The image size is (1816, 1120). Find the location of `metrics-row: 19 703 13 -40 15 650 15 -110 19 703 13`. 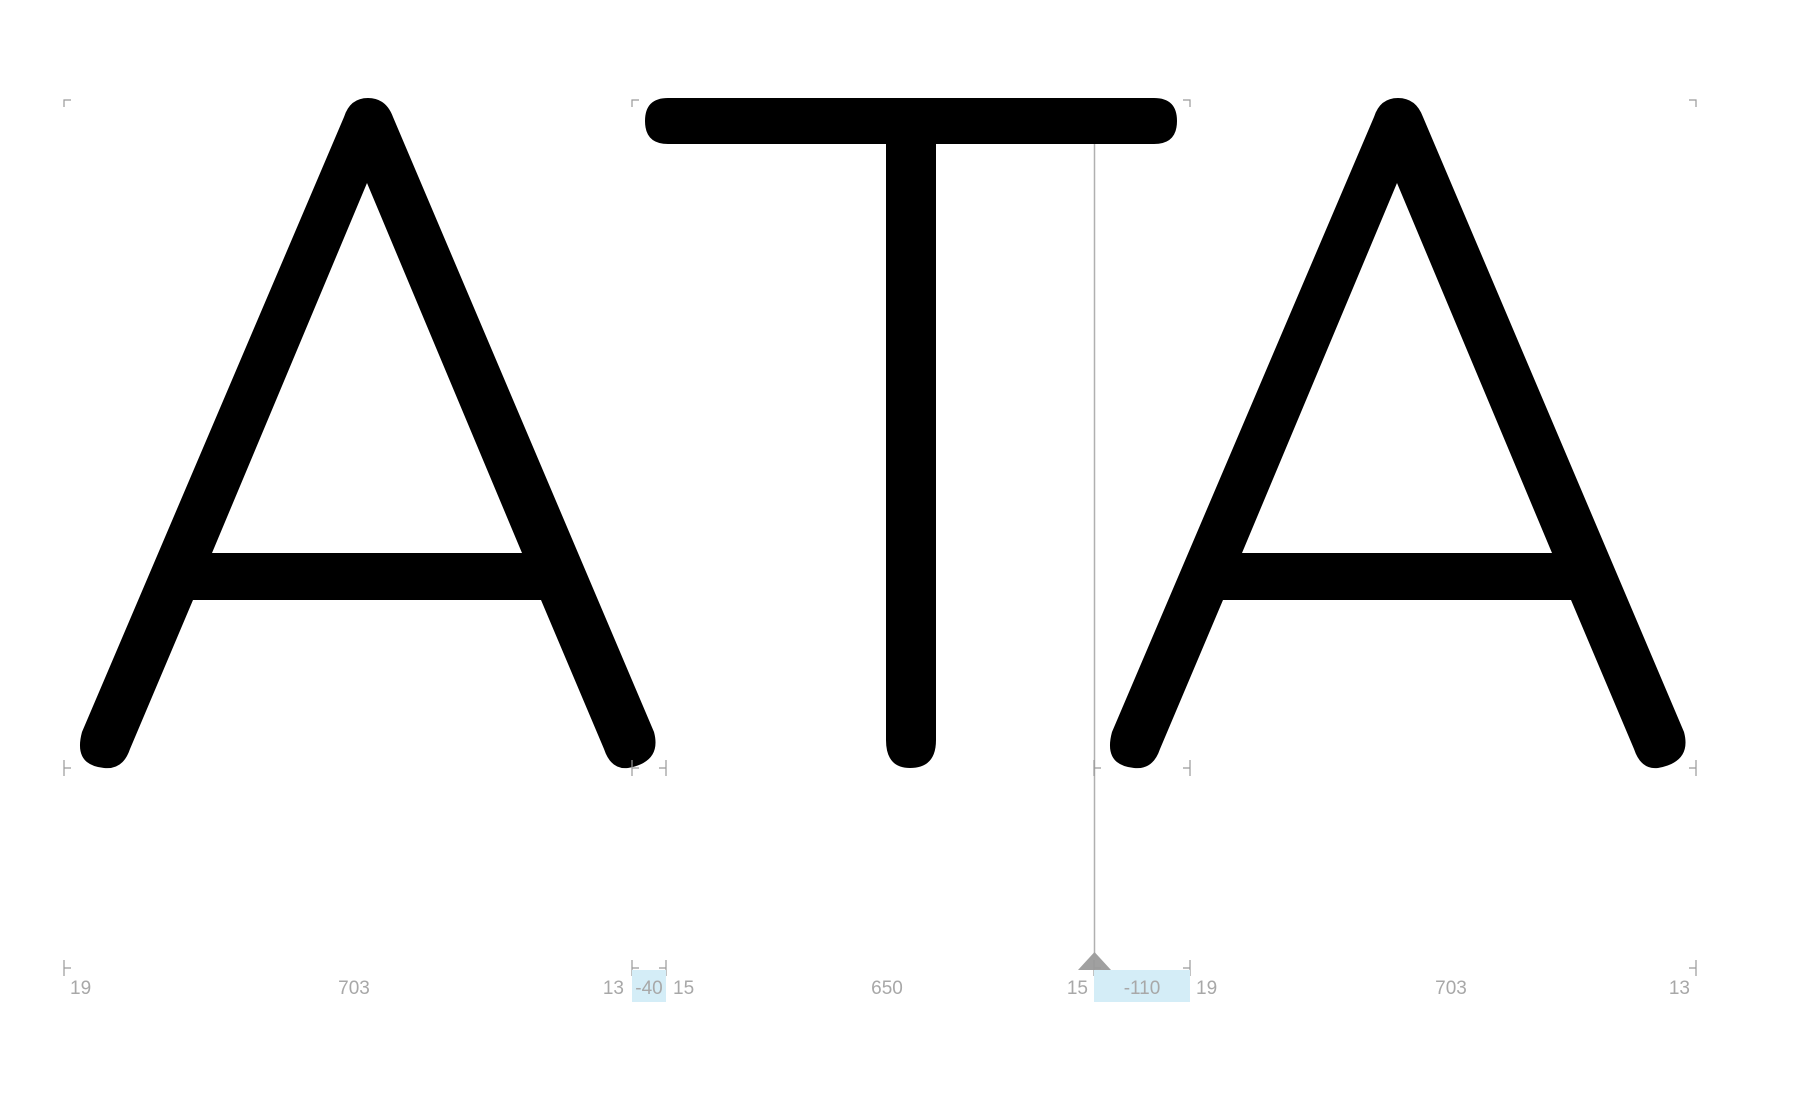

metrics-row: 19 703 13 -40 15 650 15 -110 19 703 13 is located at coordinates (880, 988).